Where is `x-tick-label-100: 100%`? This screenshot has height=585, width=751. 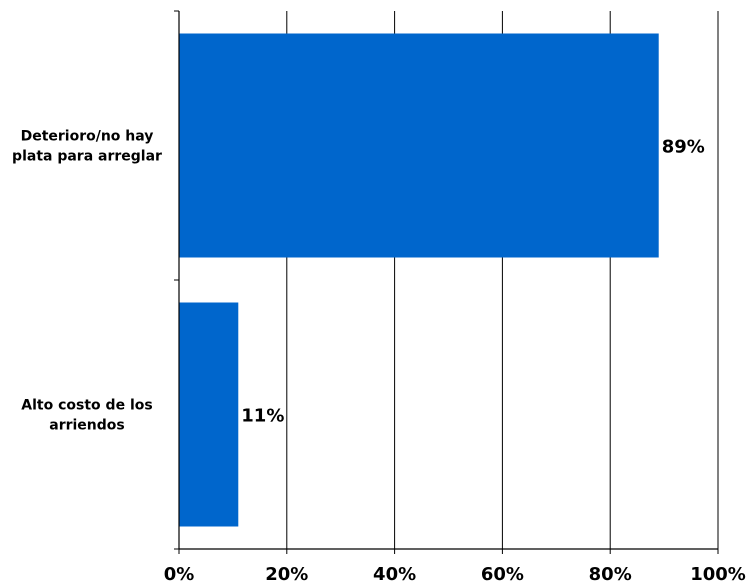 x-tick-label-100: 100% is located at coordinates (718, 574).